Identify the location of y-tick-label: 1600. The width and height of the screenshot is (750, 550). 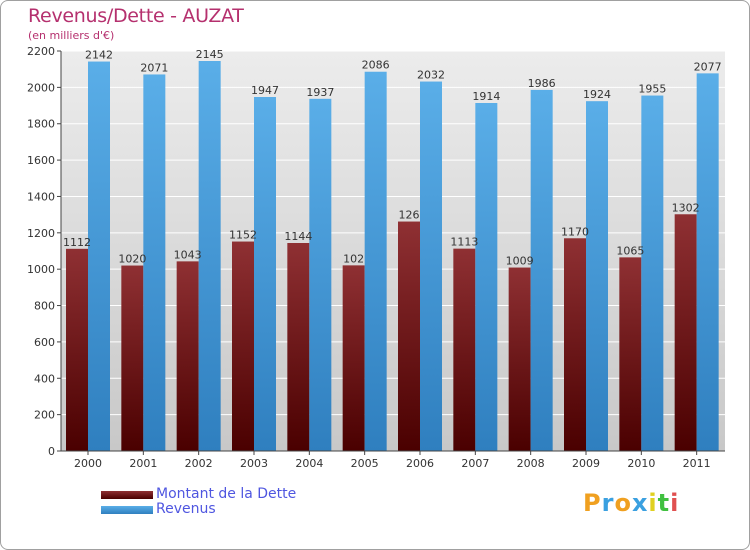
(41, 160).